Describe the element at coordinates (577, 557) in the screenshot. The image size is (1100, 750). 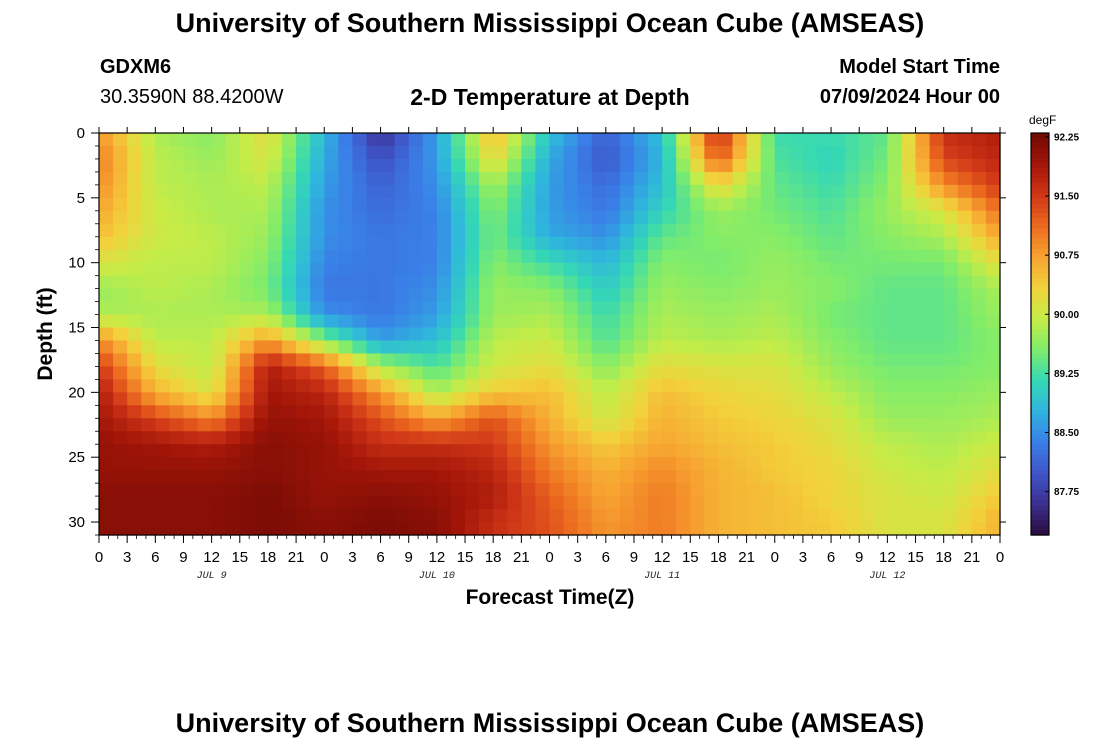
I see `x-tick-label: 3` at that location.